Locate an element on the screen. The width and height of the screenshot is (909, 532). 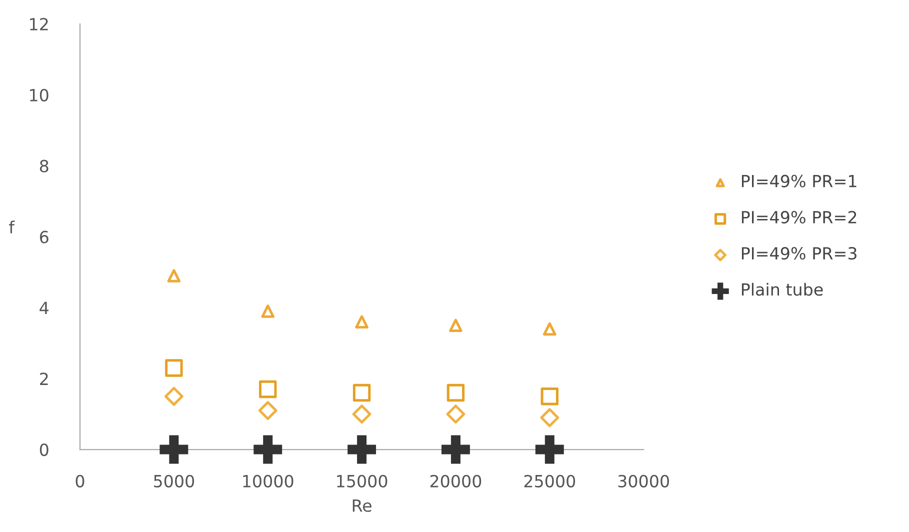
x-tick-label: 25000 is located at coordinates (550, 481).